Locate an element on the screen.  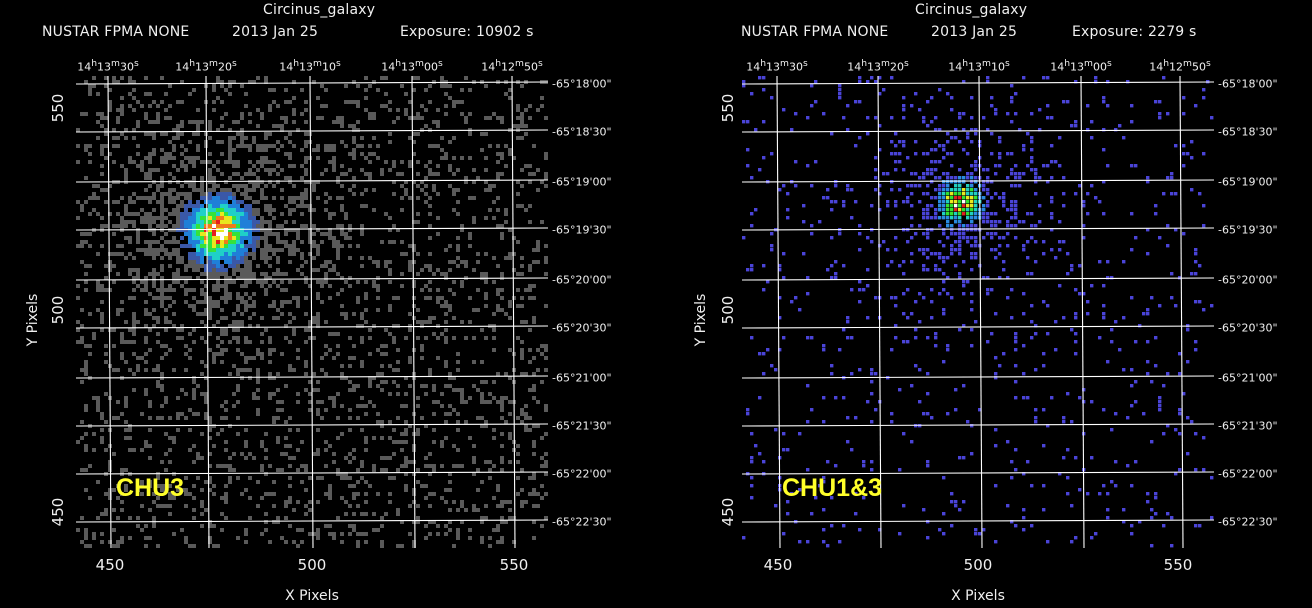
dec-tick-label: -65°20'00" is located at coordinates (582, 280).